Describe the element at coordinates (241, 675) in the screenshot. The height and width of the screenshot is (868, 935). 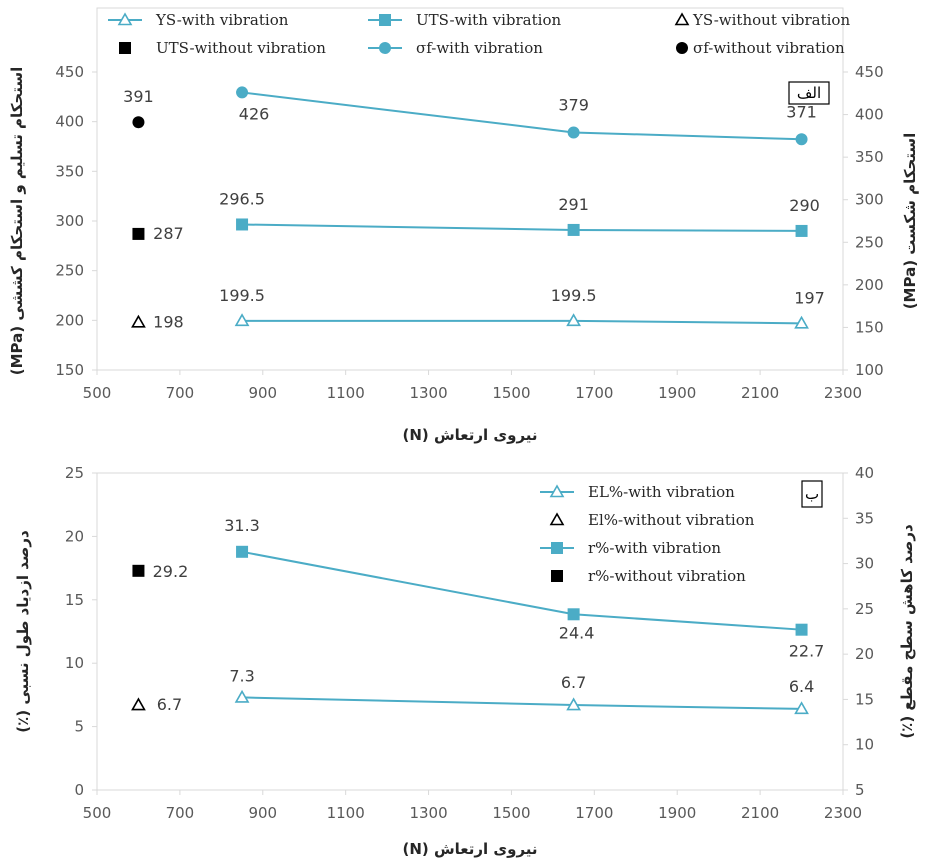
I see `data-label: 7.3` at that location.